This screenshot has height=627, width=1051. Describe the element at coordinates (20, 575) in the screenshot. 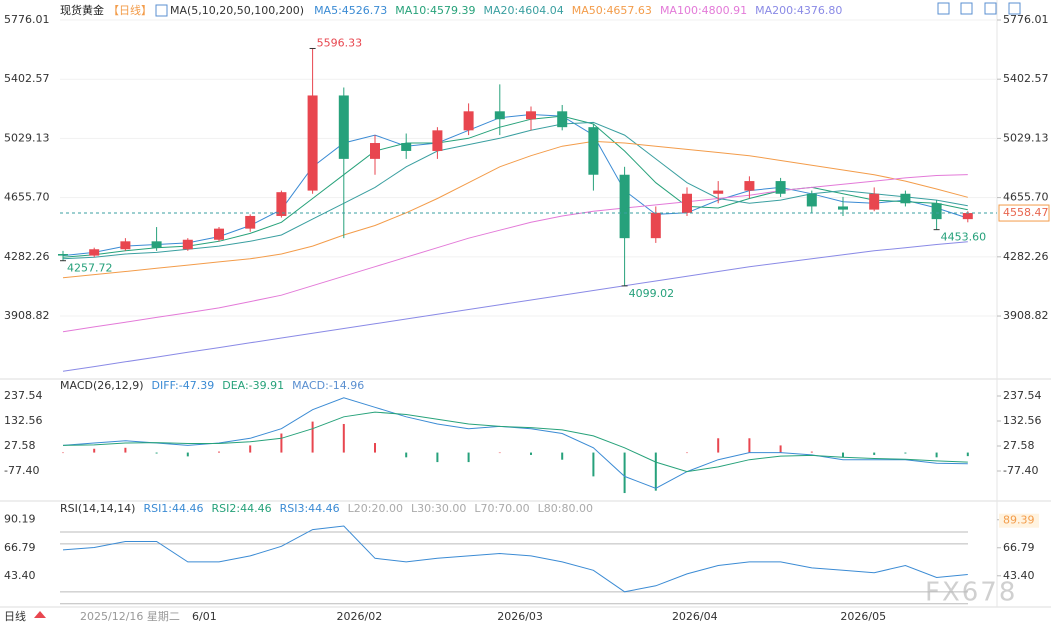

I see `y-tick-label-left: 43.40` at that location.